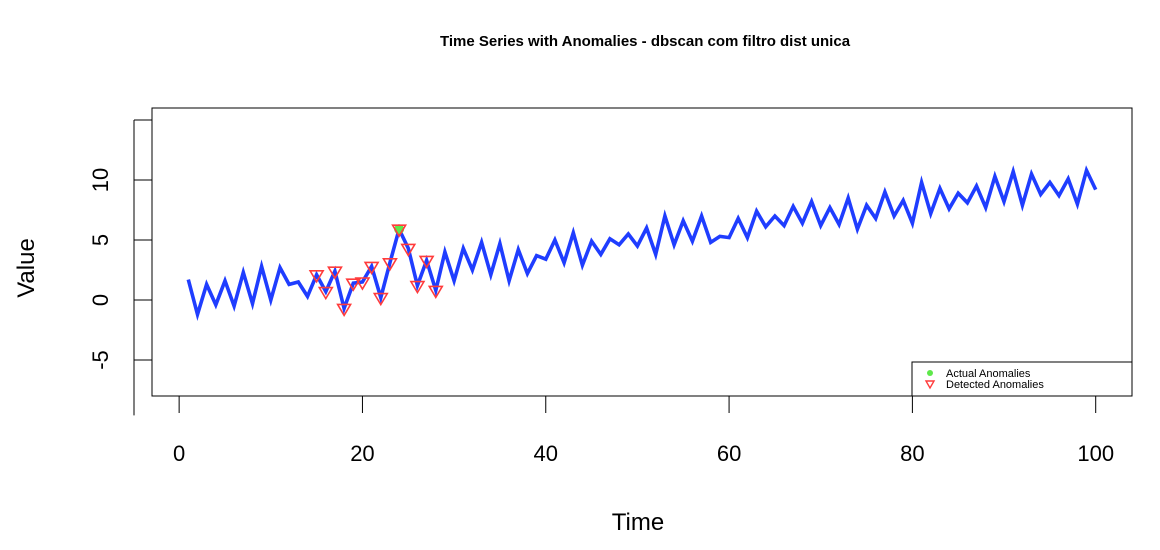  What do you see at coordinates (1095, 453) in the screenshot?
I see `x-tick-label: 100` at bounding box center [1095, 453].